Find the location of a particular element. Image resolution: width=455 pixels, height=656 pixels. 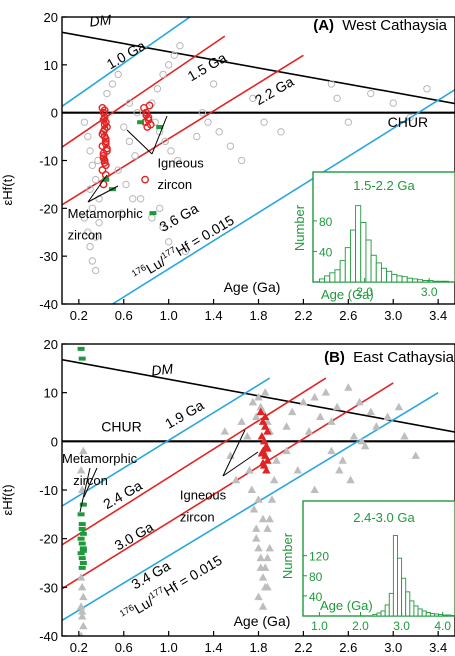

panel-b-y-tick-label-4: -20 is located at coordinates (48, 539).